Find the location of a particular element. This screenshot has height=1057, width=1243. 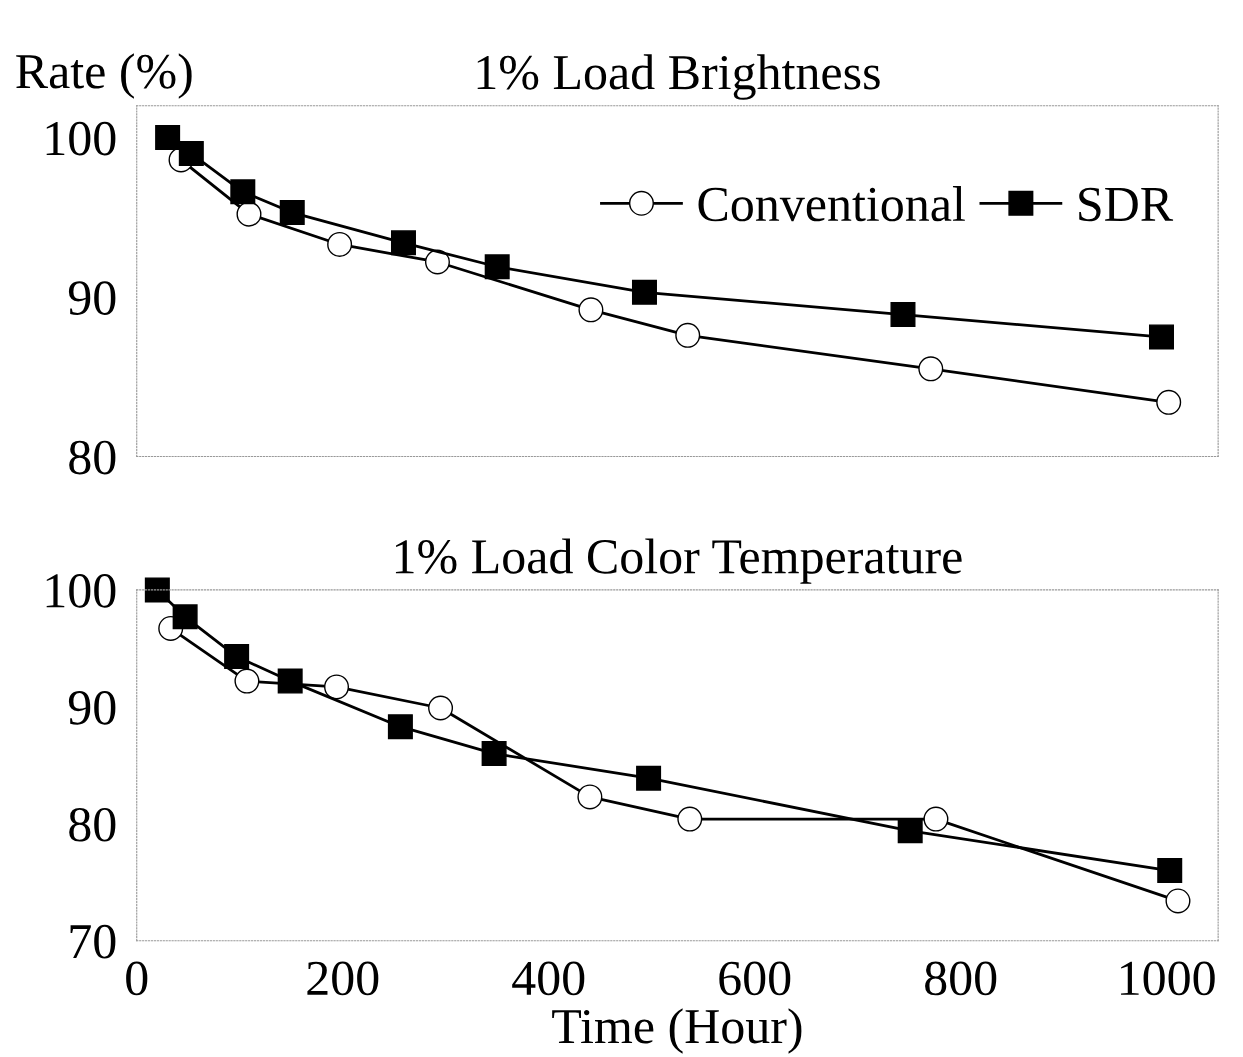

chart-title: 1% Load Color Temperature is located at coordinates (678, 561).